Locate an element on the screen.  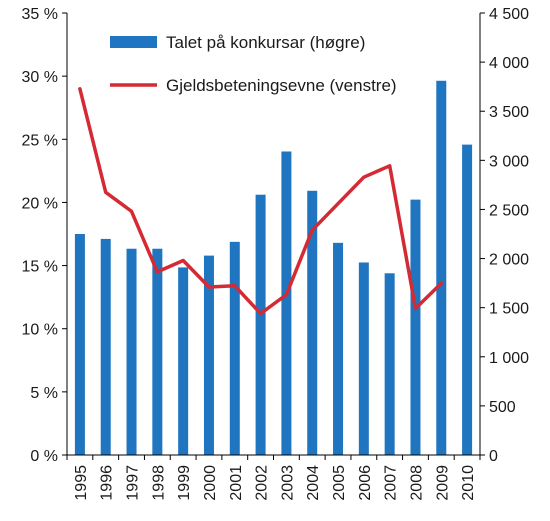
bar-2001 is located at coordinates (234, 348).